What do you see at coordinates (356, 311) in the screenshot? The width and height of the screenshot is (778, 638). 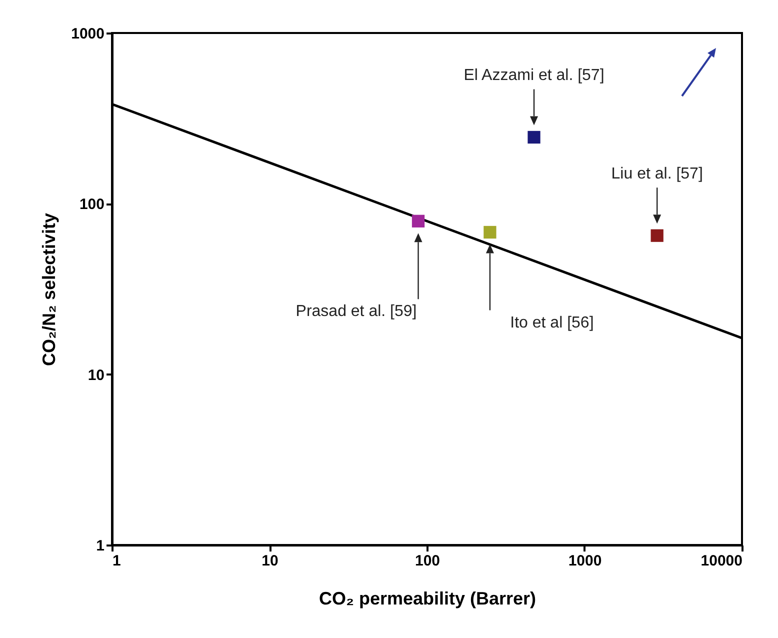 I see `annotation: Prasad et al. [59]` at bounding box center [356, 311].